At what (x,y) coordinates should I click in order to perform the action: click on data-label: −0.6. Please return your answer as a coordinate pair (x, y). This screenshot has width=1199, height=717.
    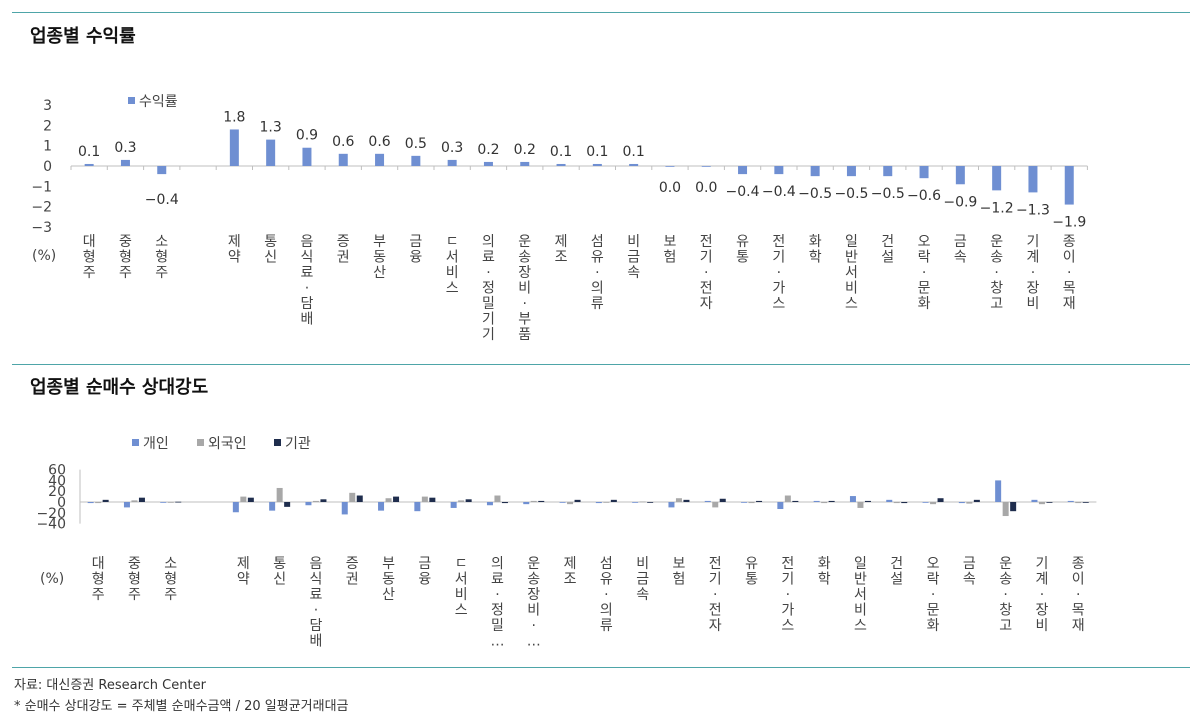
    Looking at the image, I should click on (924, 196).